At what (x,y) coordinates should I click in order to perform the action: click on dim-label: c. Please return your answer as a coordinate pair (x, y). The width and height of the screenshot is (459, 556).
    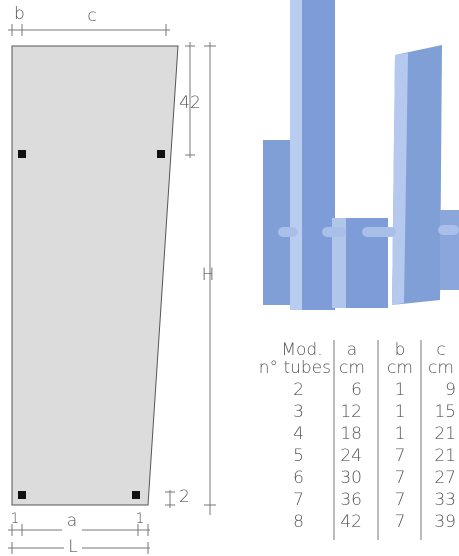
    Looking at the image, I should click on (91, 16).